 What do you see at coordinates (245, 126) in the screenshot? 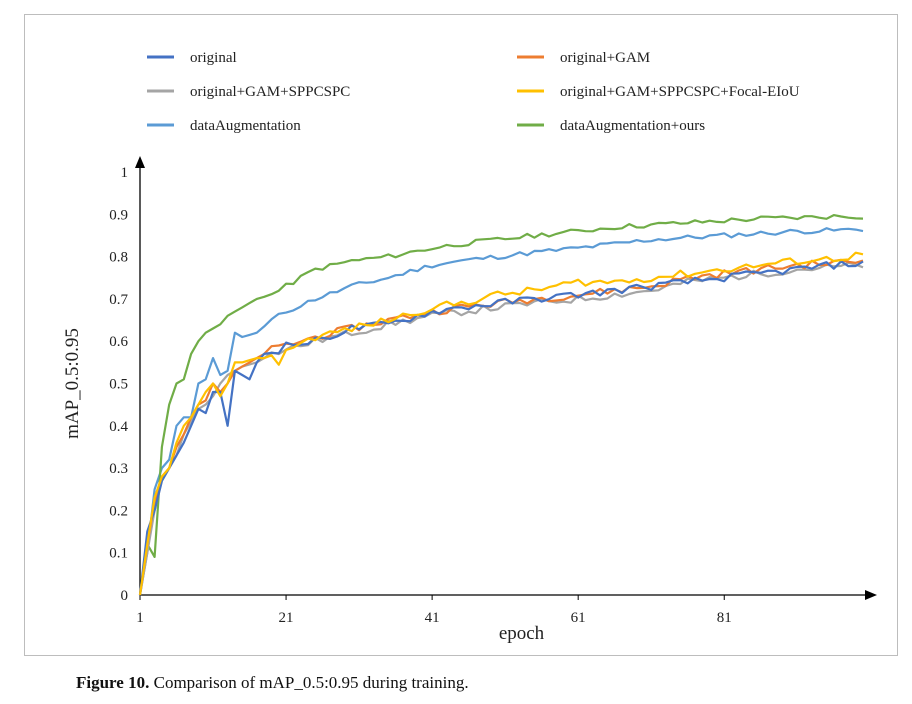
I see `legend-label-5: dataAugmentation` at bounding box center [245, 126].